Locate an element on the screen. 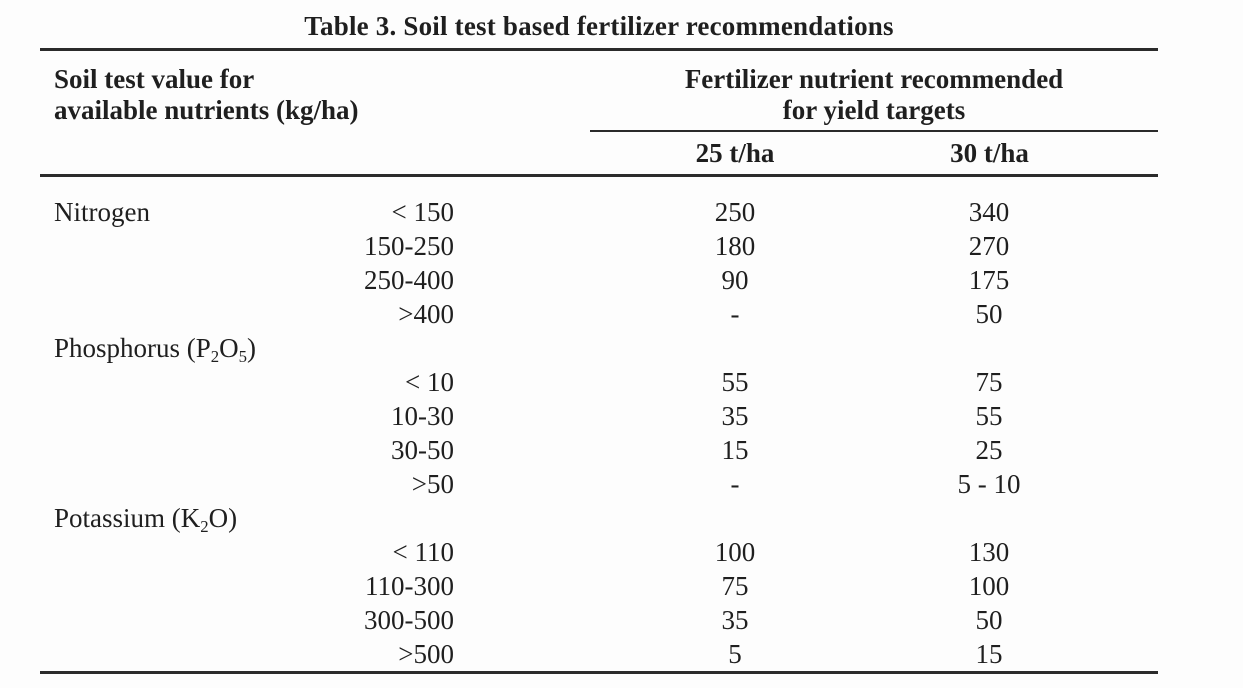  section-row-potassium: Potassium (K2O) is located at coordinates (599, 518).